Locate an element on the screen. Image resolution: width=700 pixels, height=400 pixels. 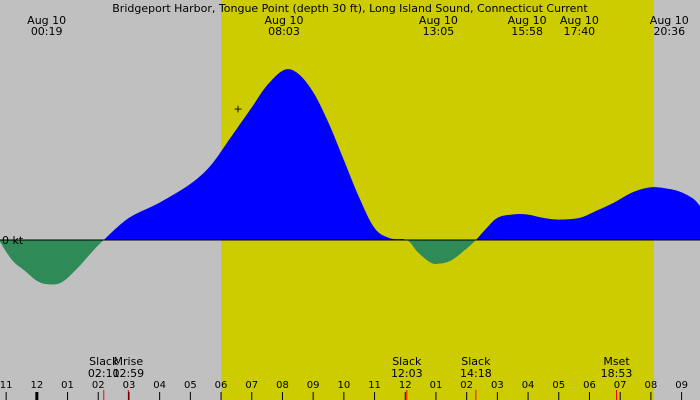
hour-tick-label: 10 is located at coordinates (343, 385).